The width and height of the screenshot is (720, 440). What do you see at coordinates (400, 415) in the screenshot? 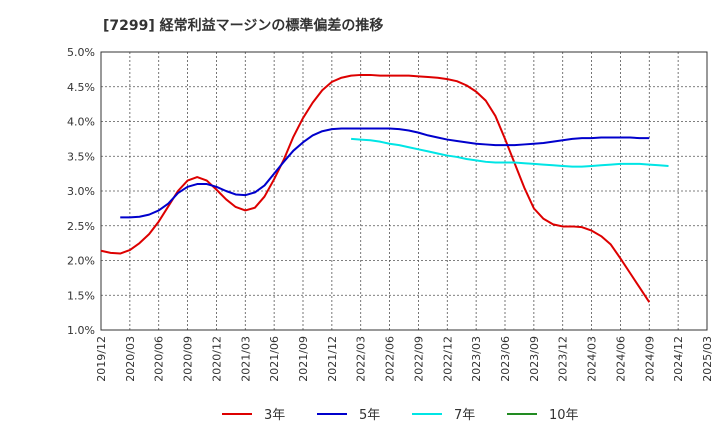
I see `legend: 3年 5年 7年 10年` at bounding box center [400, 415].